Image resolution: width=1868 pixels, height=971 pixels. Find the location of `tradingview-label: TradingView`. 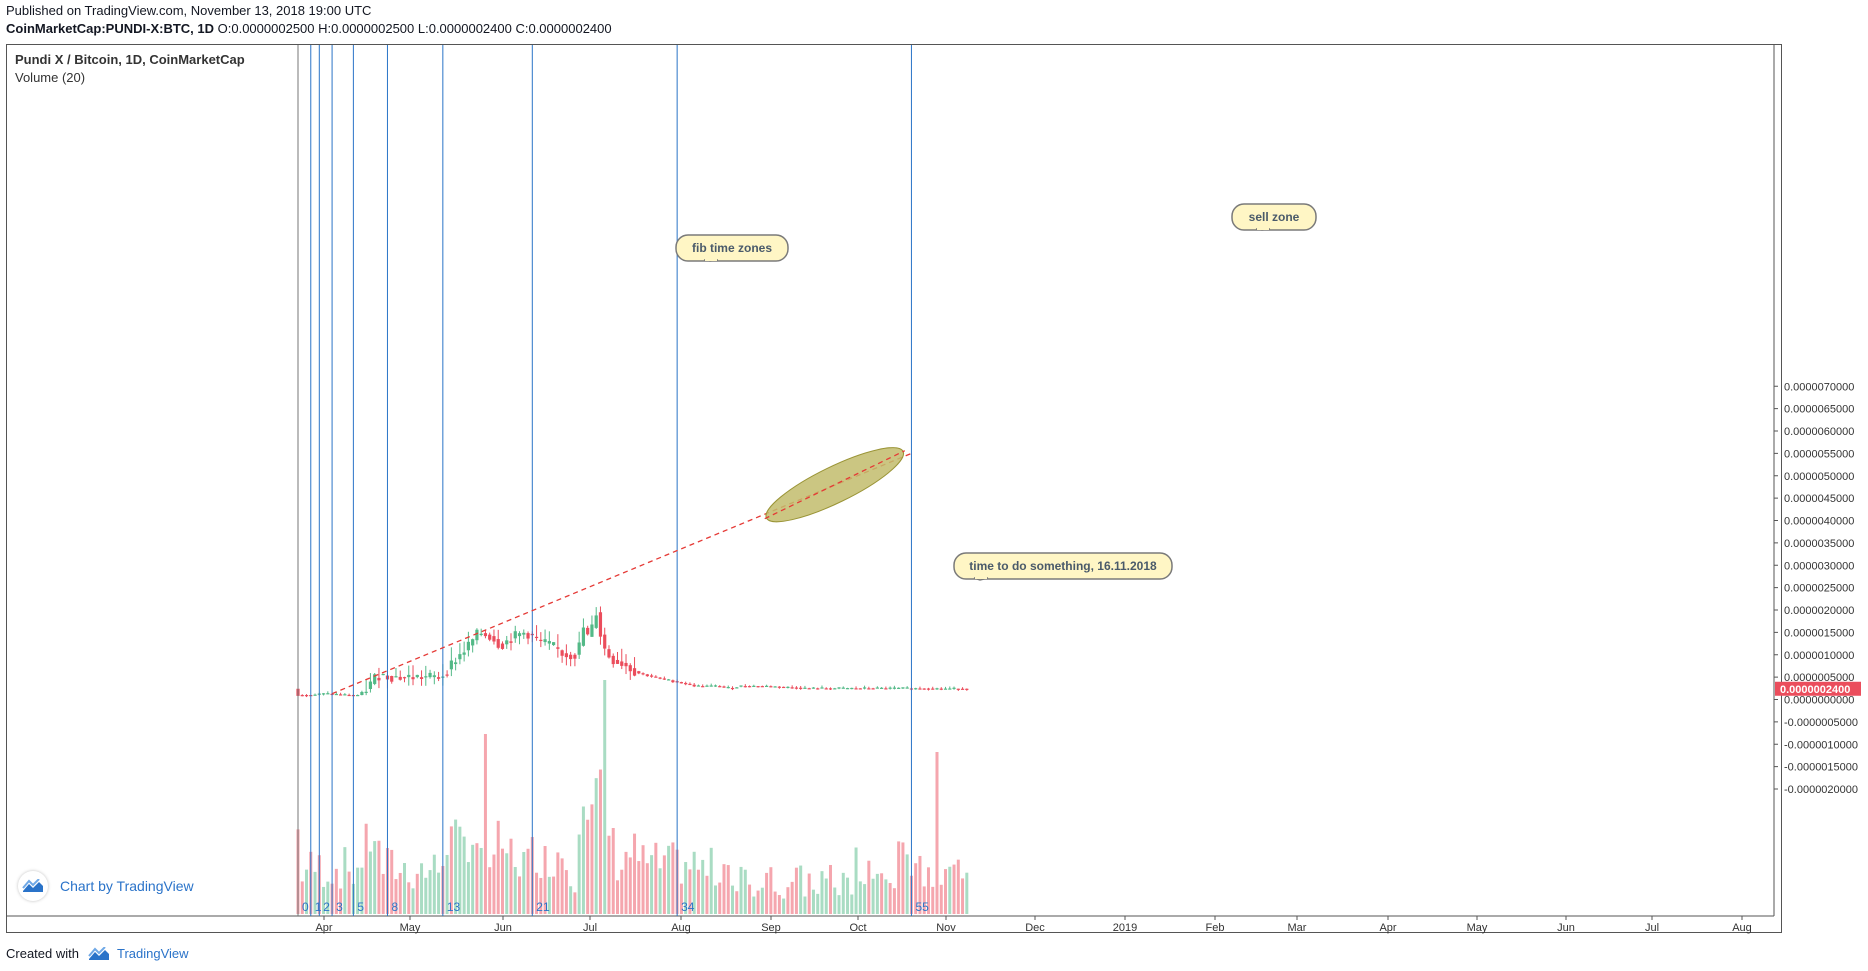

tradingview-label: TradingView is located at coordinates (152, 953).